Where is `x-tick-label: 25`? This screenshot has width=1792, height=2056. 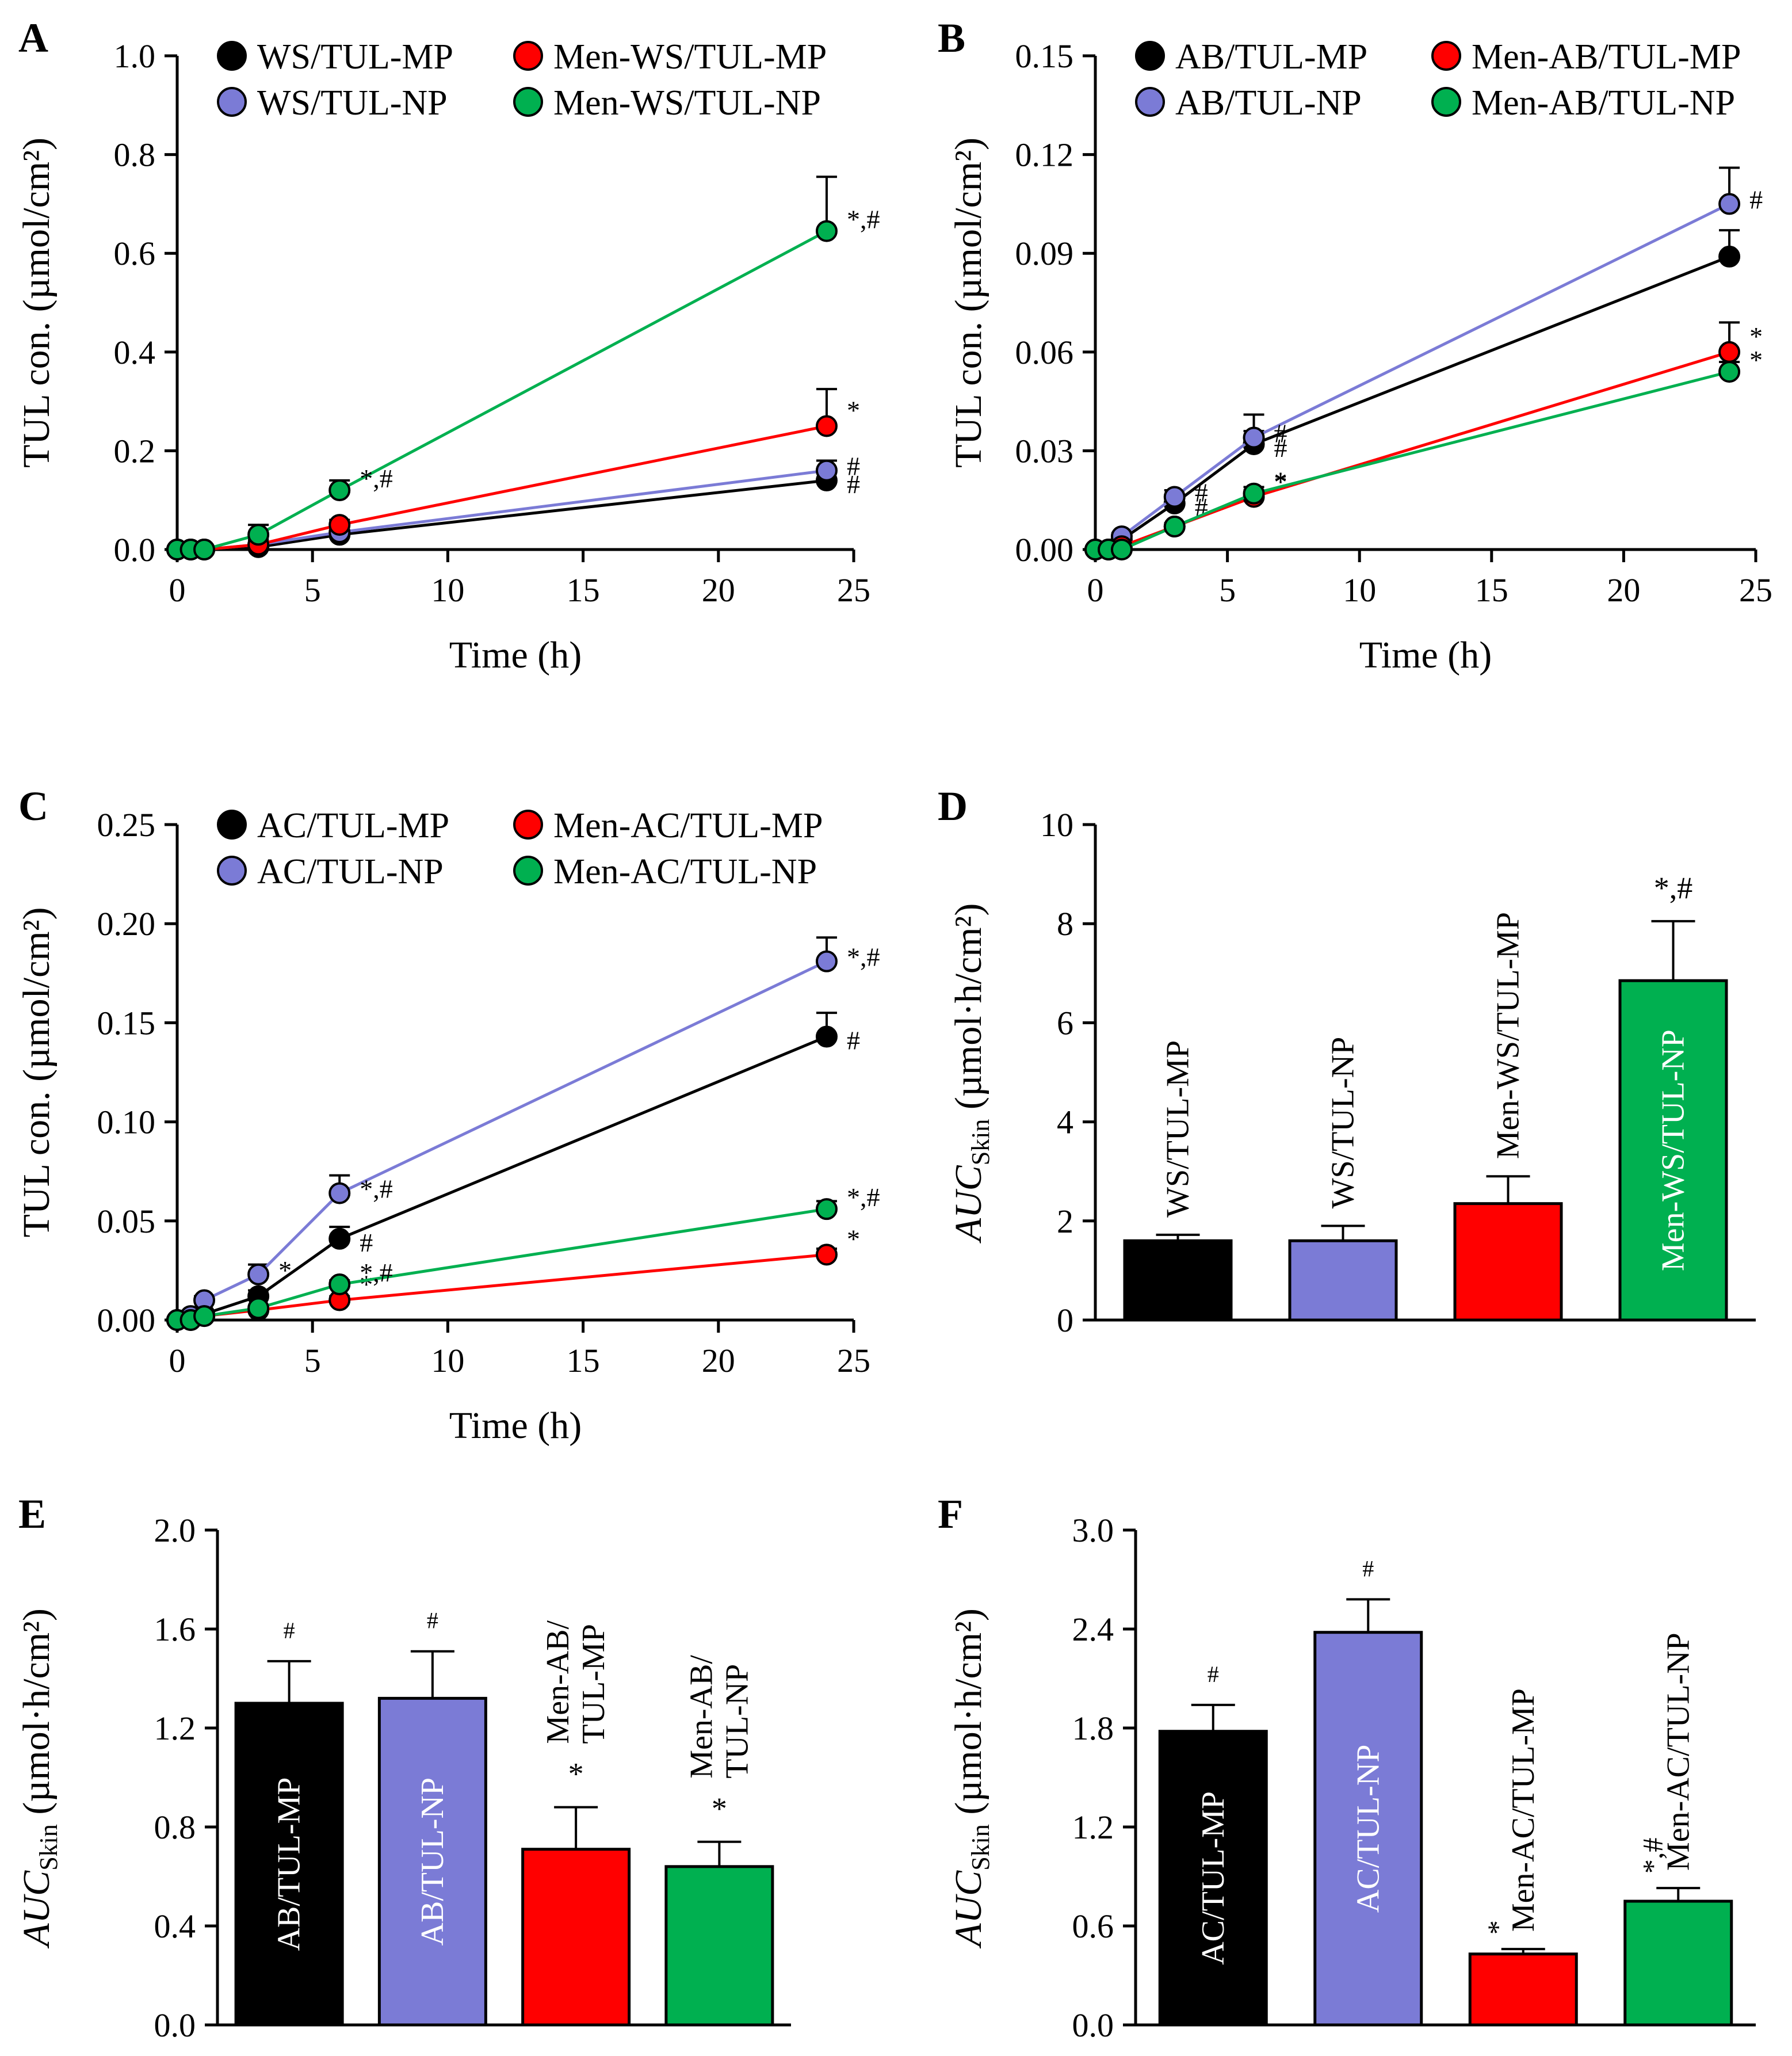 x-tick-label: 25 is located at coordinates (854, 1360).